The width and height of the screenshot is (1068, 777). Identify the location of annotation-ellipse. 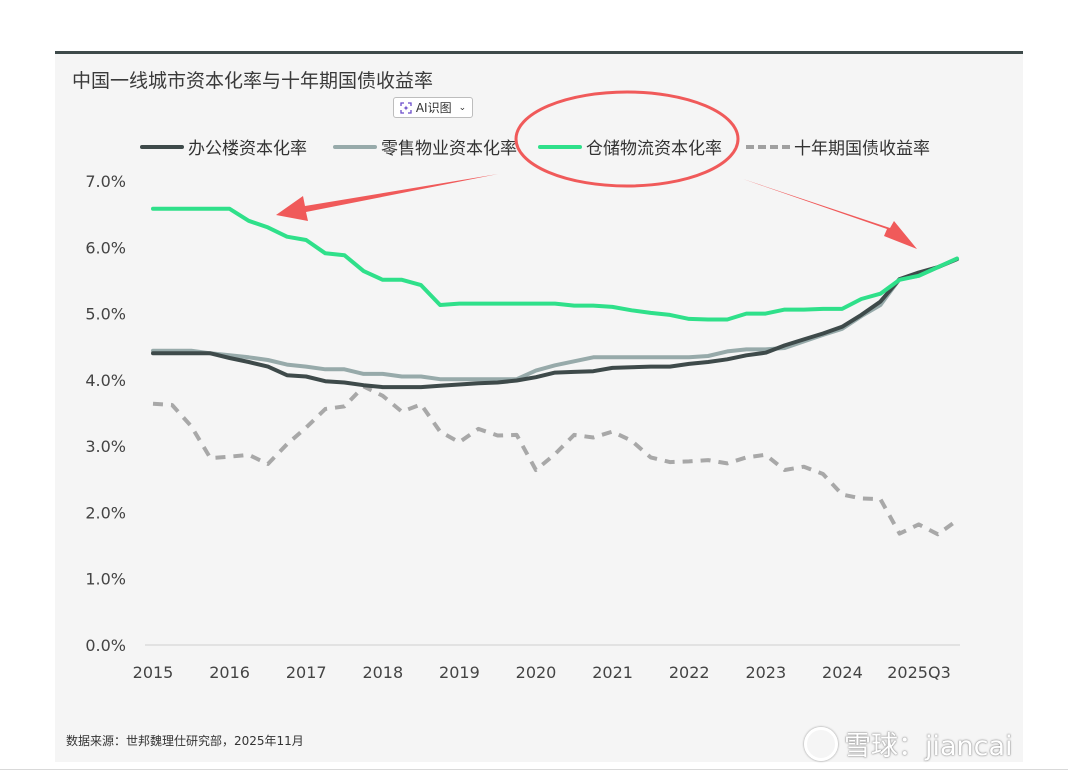
(627, 139).